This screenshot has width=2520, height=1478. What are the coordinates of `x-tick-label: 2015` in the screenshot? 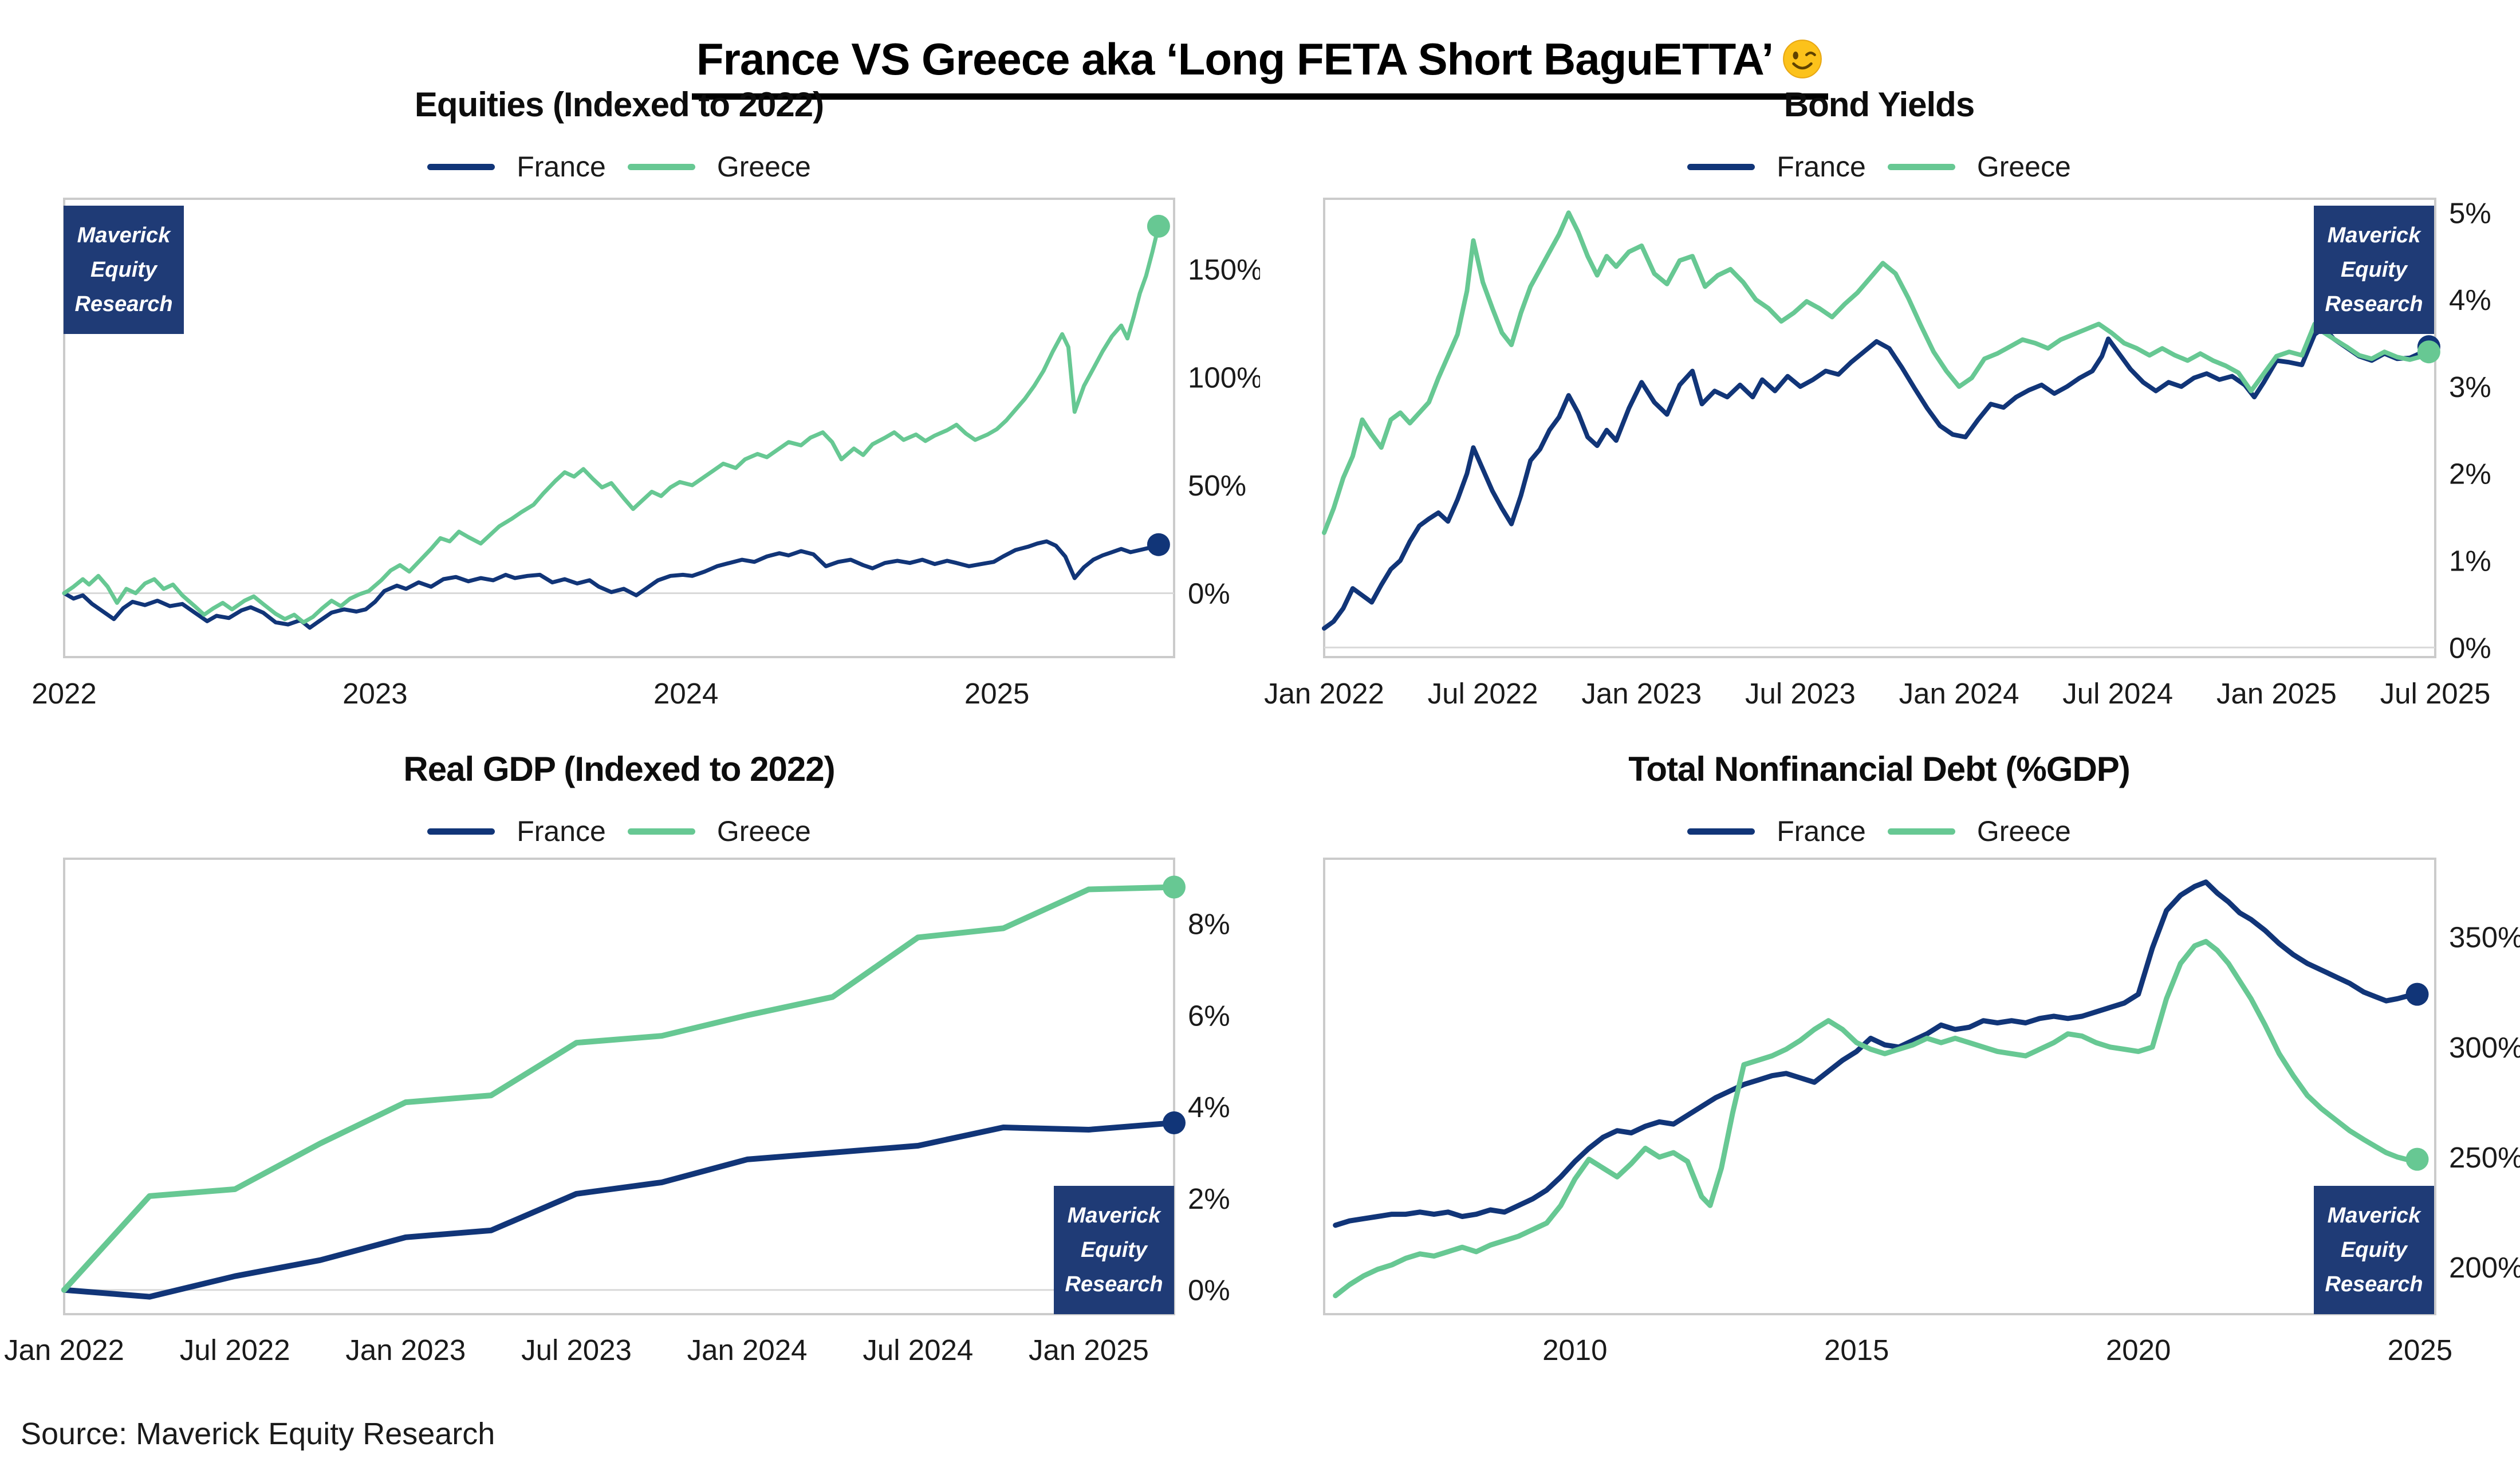 It's located at (1856, 1350).